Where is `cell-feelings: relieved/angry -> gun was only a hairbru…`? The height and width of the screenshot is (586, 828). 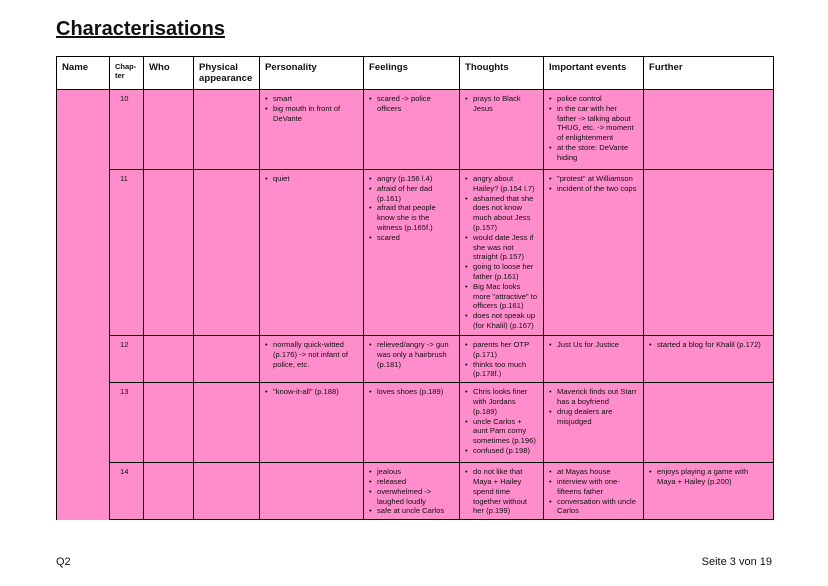
cell-feelings: relieved/angry -> gun was only a hairbru… is located at coordinates (411, 359).